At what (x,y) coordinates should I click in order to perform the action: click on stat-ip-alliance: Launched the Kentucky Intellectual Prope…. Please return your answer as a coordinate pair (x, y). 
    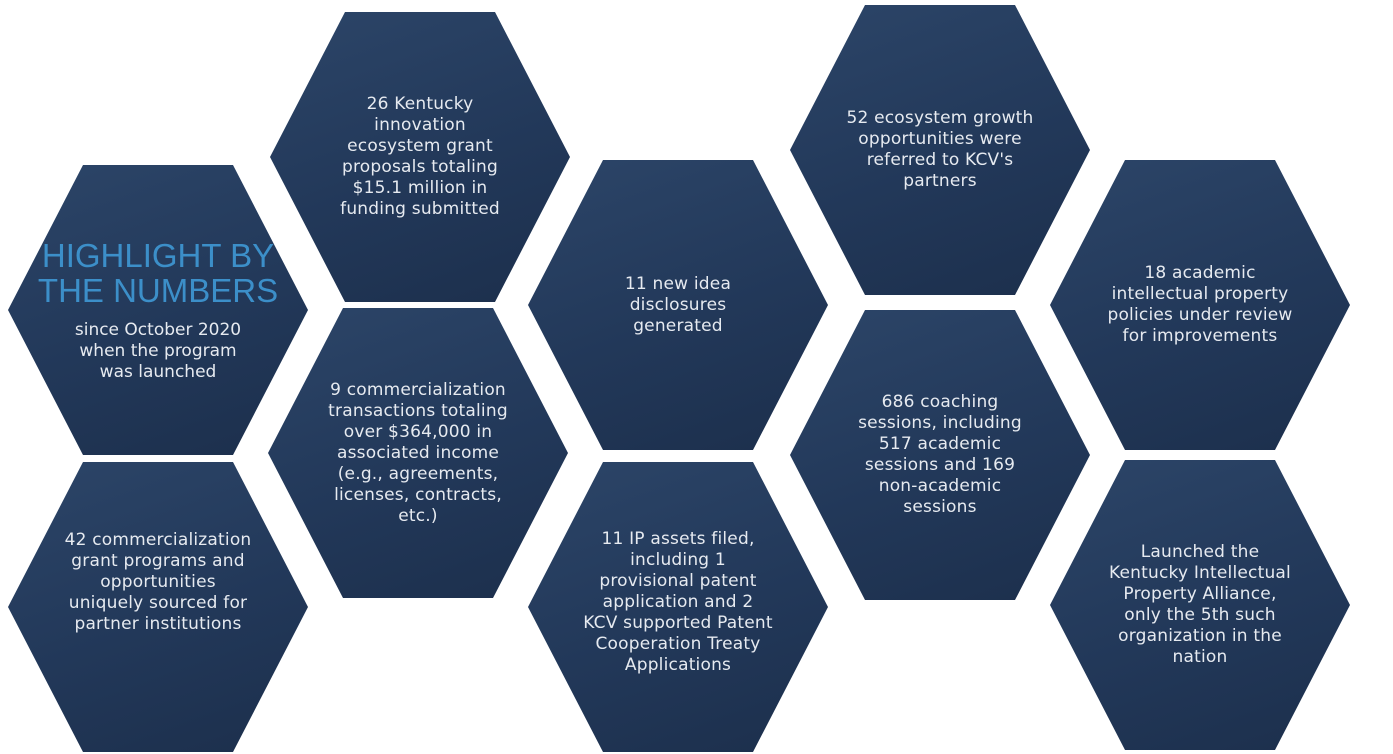
    Looking at the image, I should click on (1200, 604).